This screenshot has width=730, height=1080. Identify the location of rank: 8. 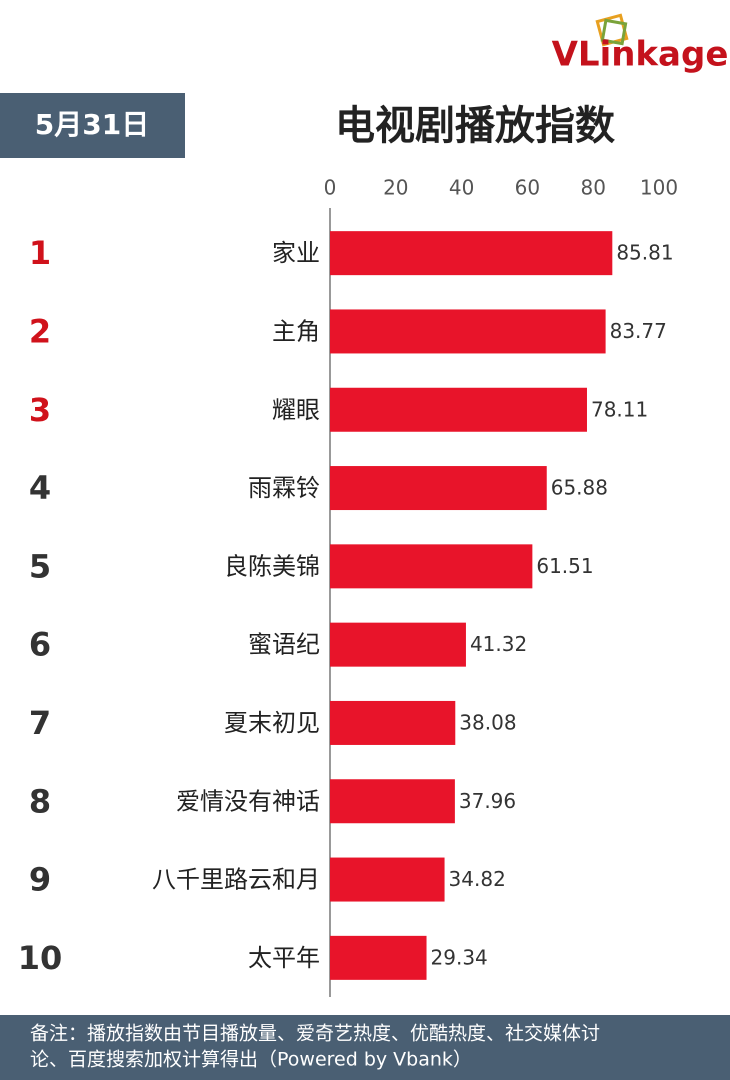
(40, 801).